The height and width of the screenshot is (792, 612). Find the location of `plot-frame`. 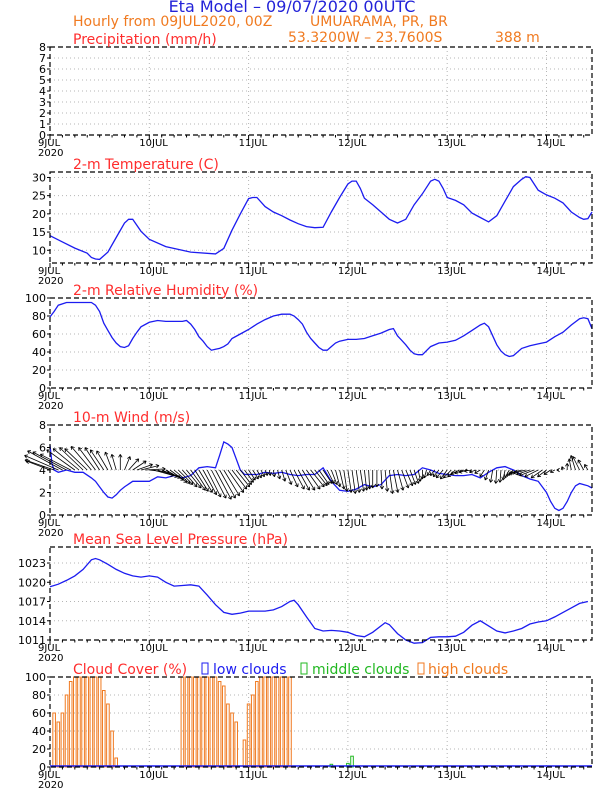

plot-frame is located at coordinates (321, 593).